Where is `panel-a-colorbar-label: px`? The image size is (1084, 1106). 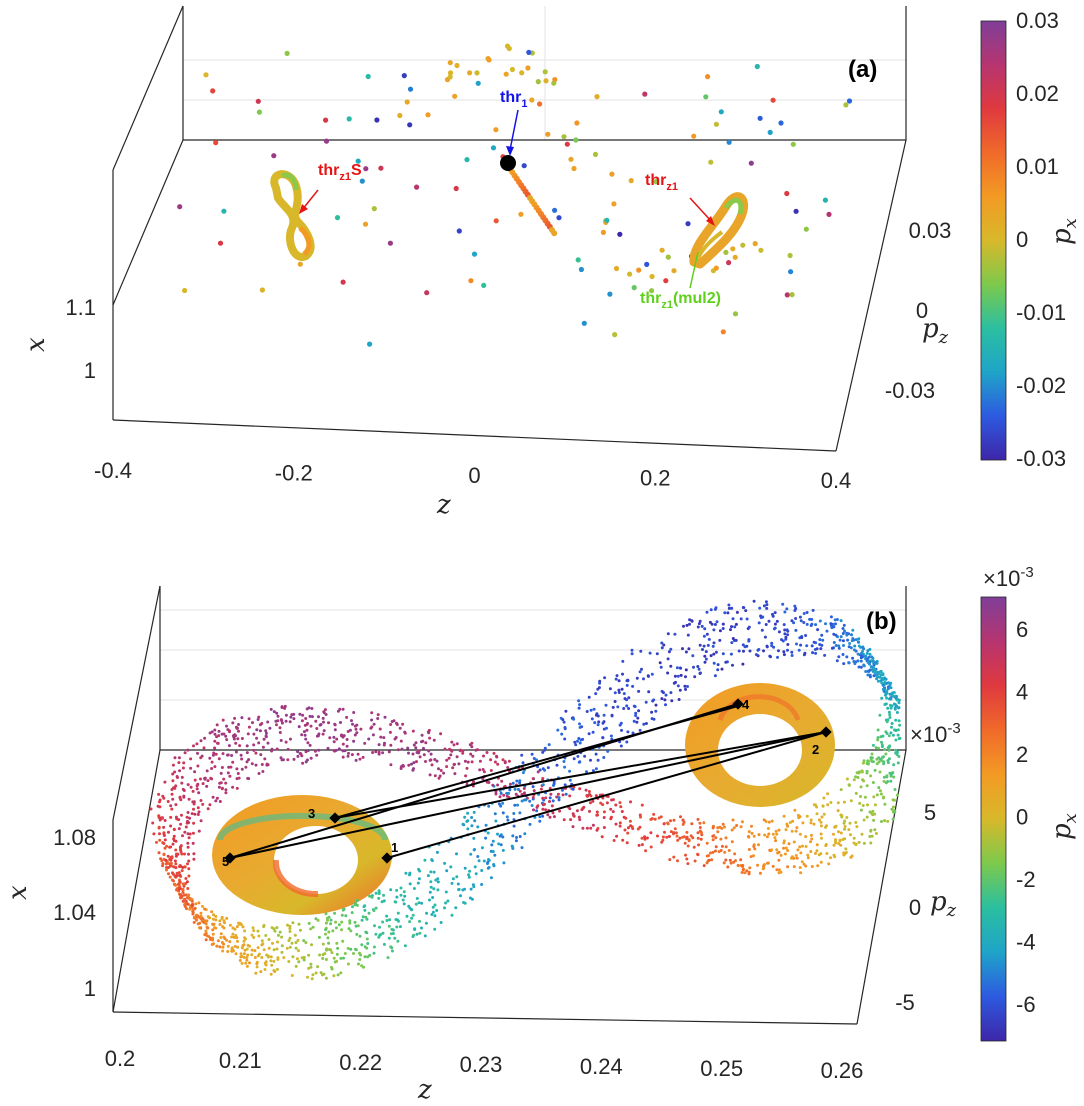
panel-a-colorbar-label: px is located at coordinates (1064, 231).